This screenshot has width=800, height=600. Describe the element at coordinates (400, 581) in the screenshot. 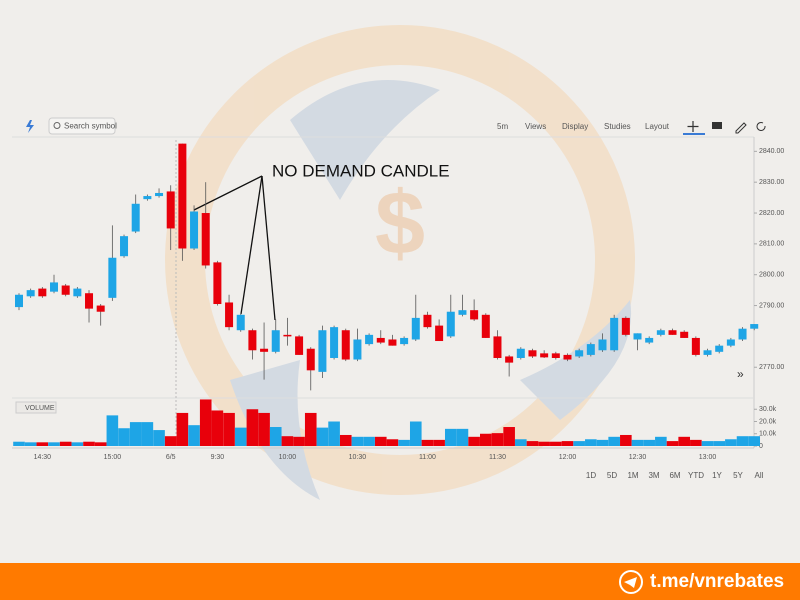

I see `footer-bar` at that location.